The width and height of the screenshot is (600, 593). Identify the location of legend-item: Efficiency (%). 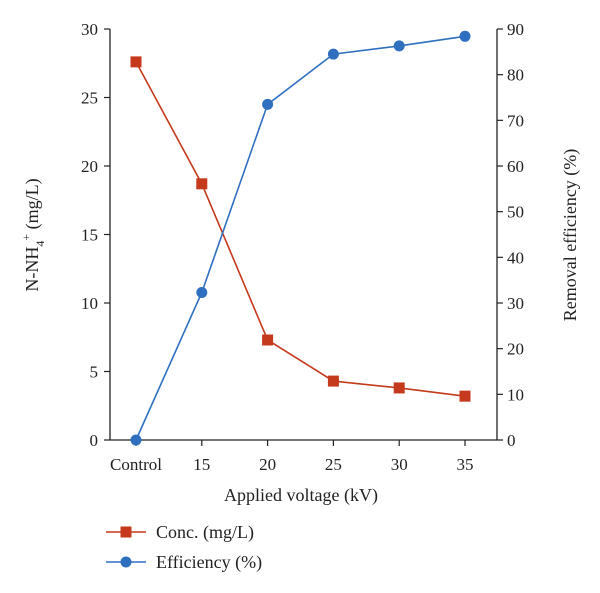
(184, 562).